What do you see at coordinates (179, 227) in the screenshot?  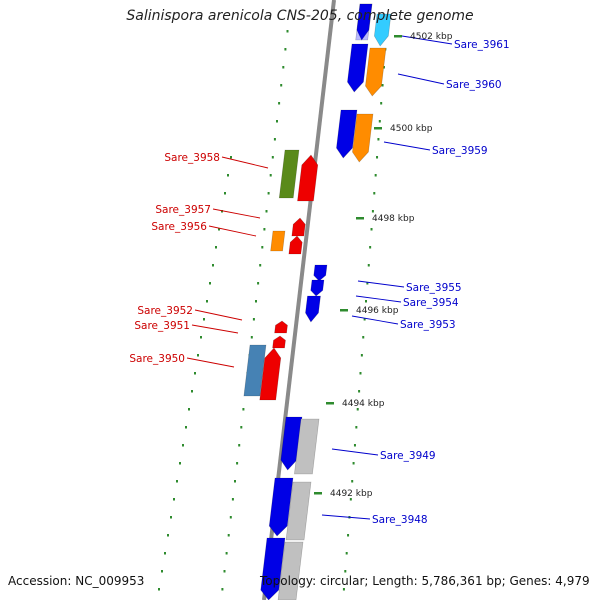 I see `gene-label-reverse: Sare_3956` at bounding box center [179, 227].